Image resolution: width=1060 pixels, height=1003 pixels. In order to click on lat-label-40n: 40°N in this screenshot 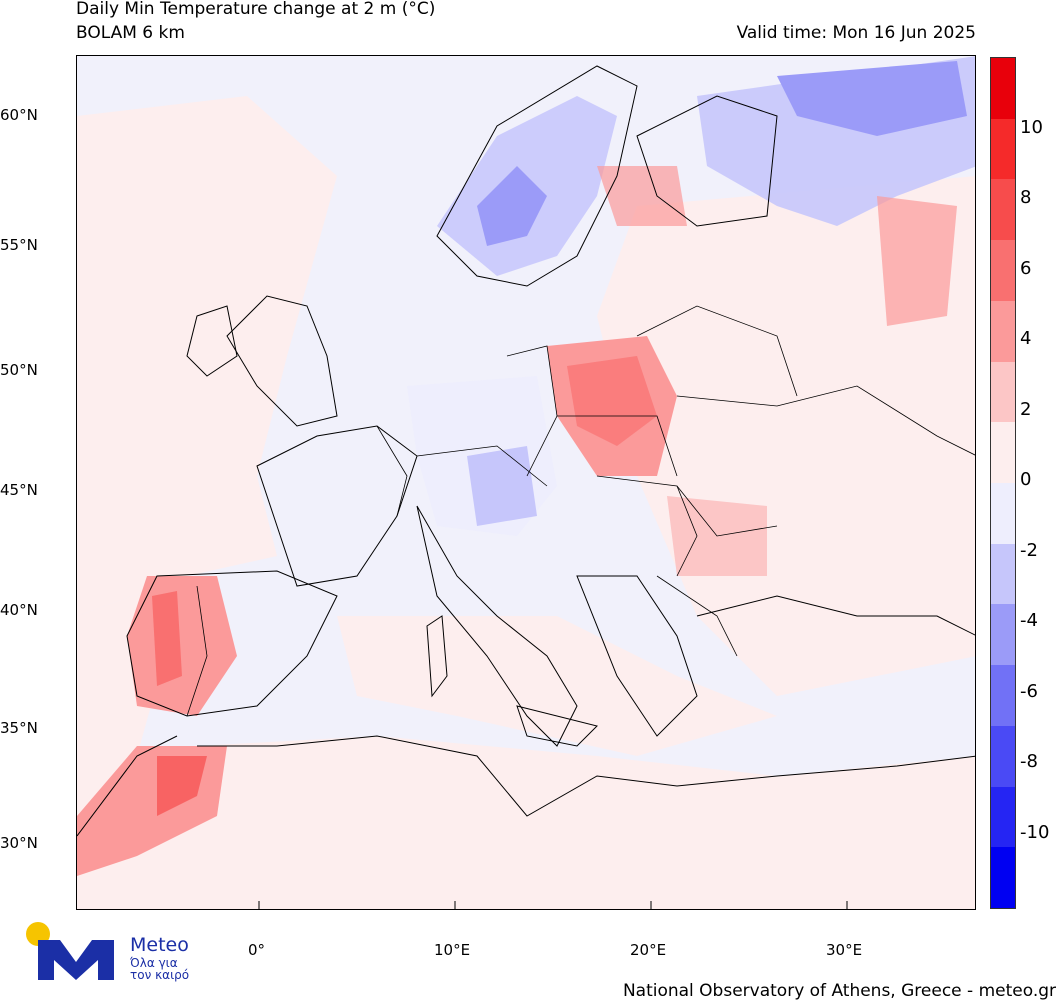, I will do `click(19, 610)`.